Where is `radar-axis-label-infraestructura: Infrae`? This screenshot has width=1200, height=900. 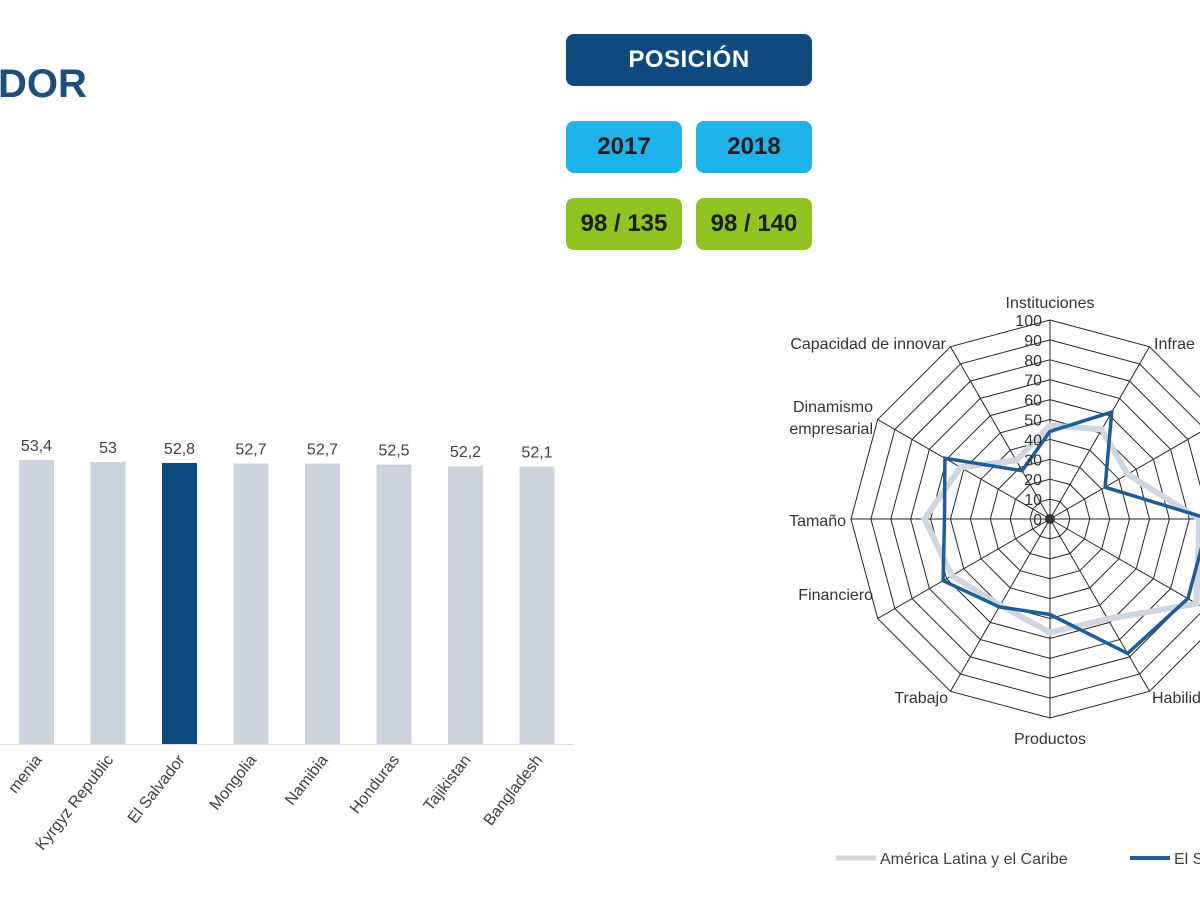
radar-axis-label-infraestructura: Infrae is located at coordinates (1174, 344).